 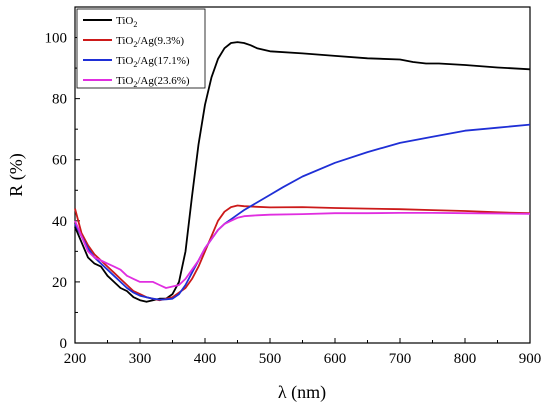 I want to click on x-tick-label: 300, so click(x=140, y=359).